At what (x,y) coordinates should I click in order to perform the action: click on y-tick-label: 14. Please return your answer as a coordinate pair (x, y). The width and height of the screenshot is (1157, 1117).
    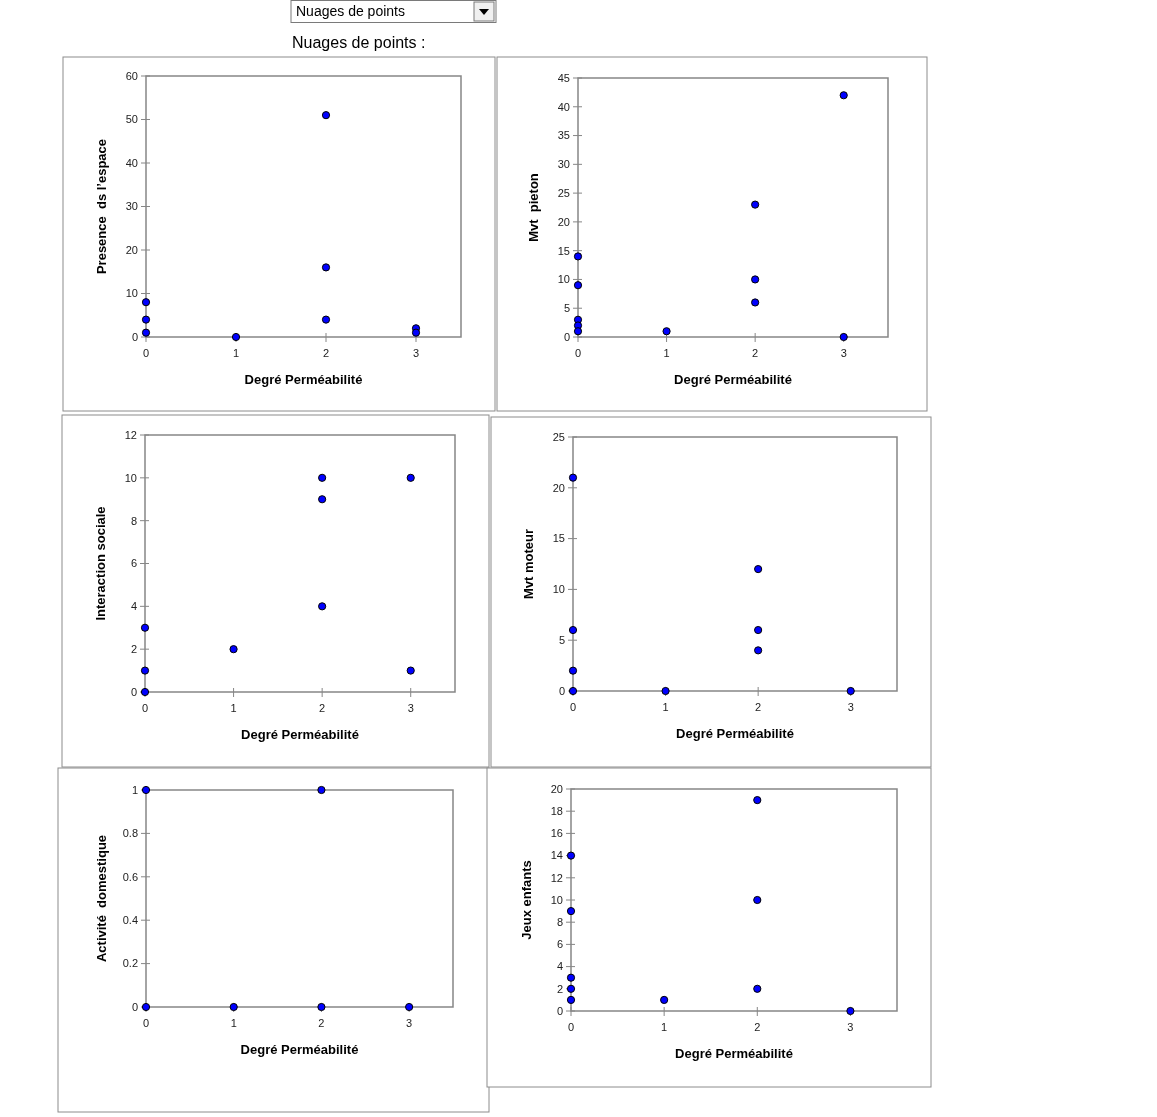
    Looking at the image, I should click on (556, 855).